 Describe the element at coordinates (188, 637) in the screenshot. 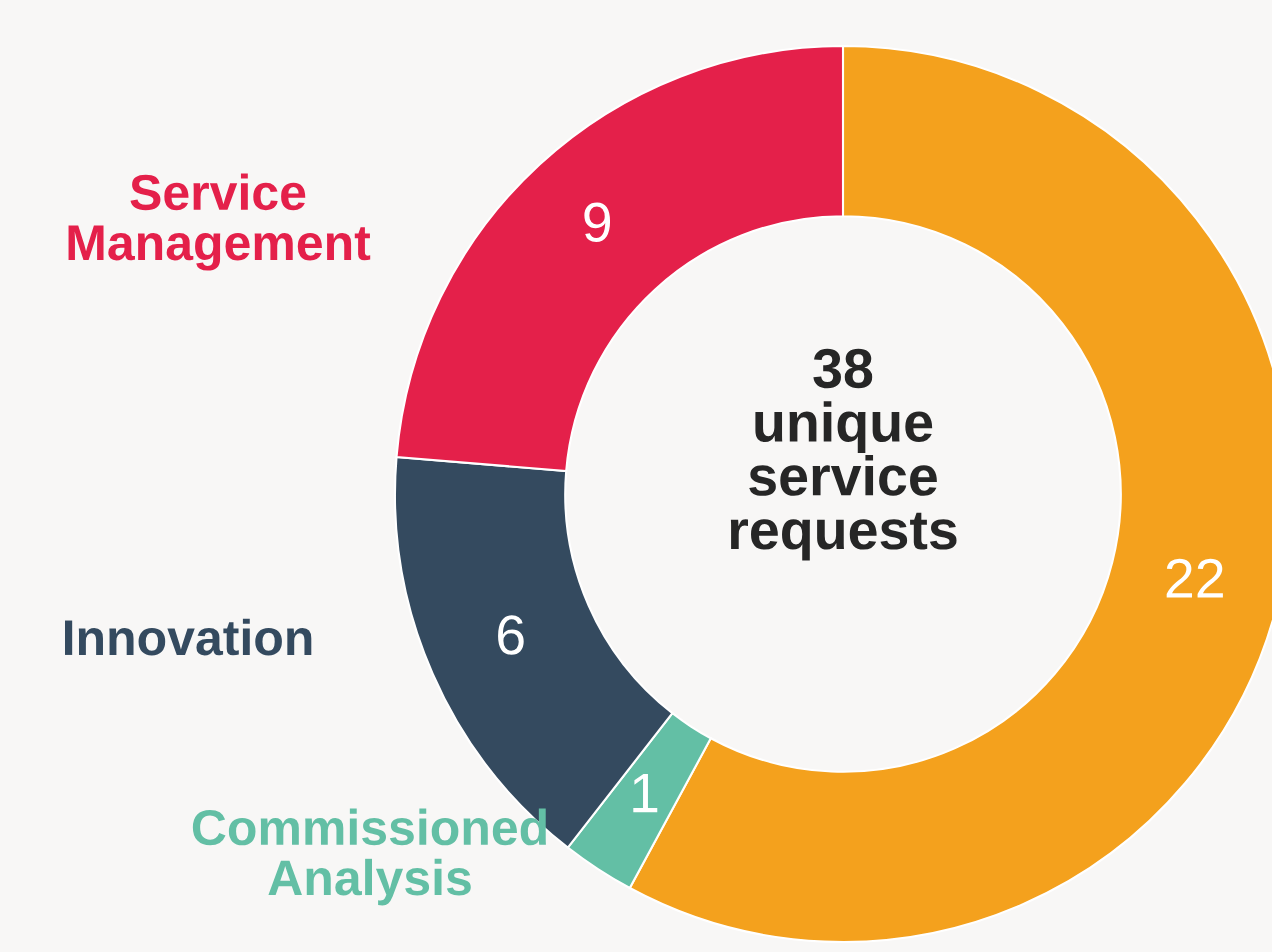

I see `slice-label: Innovation` at that location.